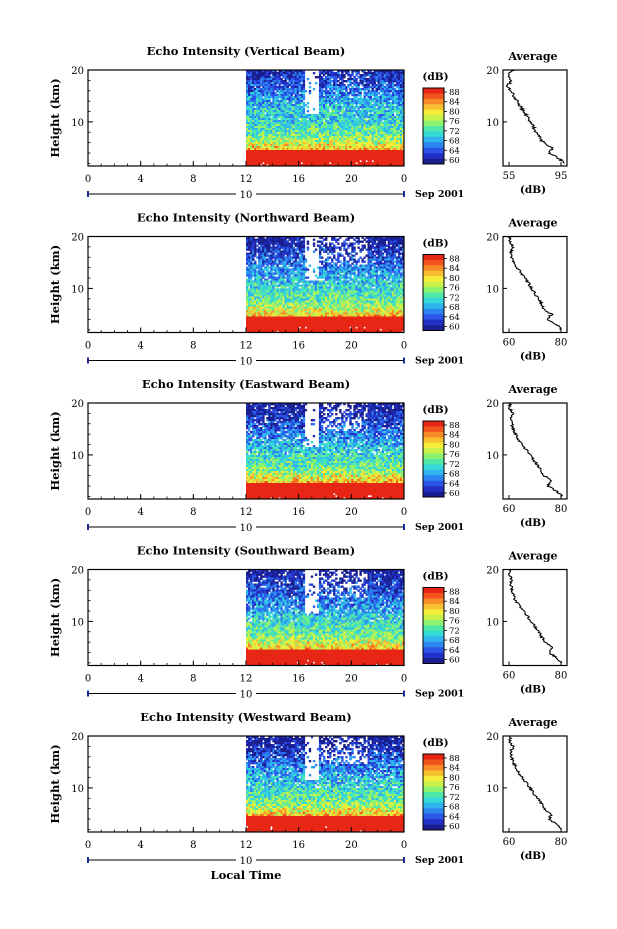 This screenshot has height=929, width=617. I want to click on colorbar-tick-label: 64, so click(454, 151).